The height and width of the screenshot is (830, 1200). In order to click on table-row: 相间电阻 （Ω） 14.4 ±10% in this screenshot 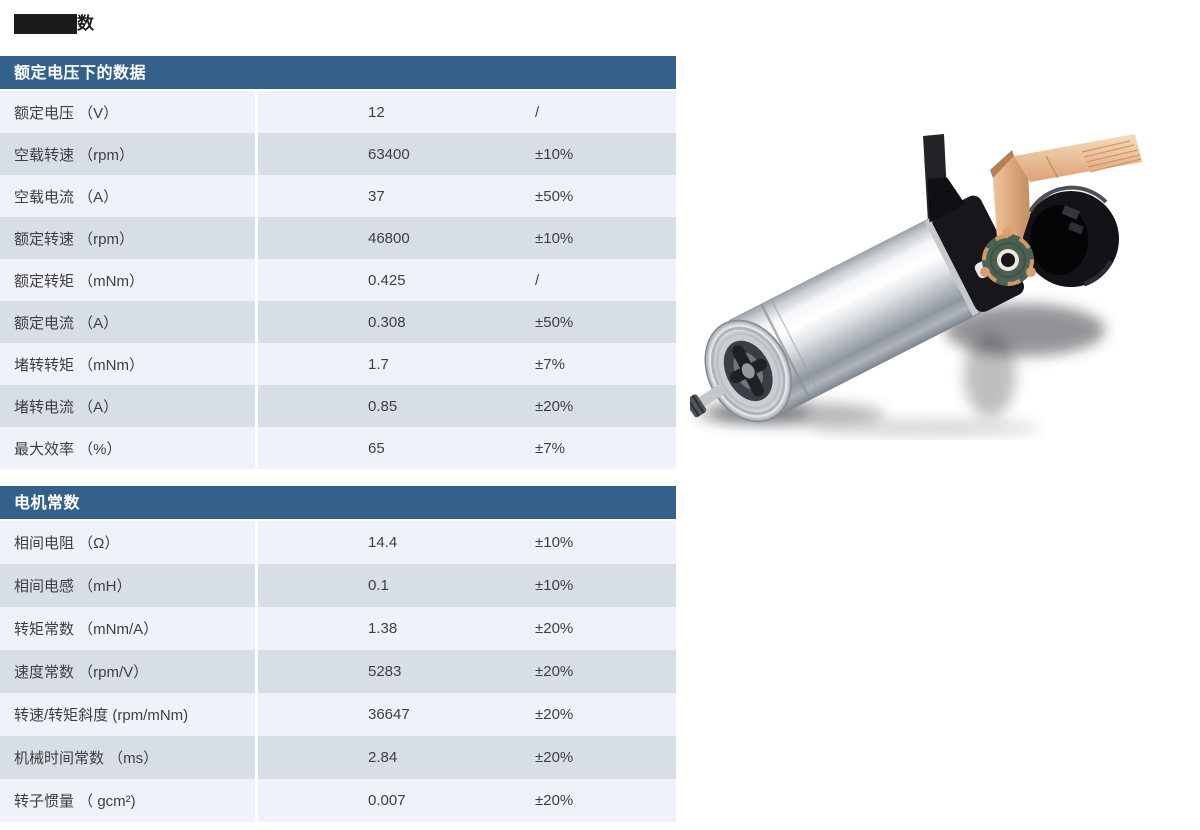, I will do `click(338, 542)`.